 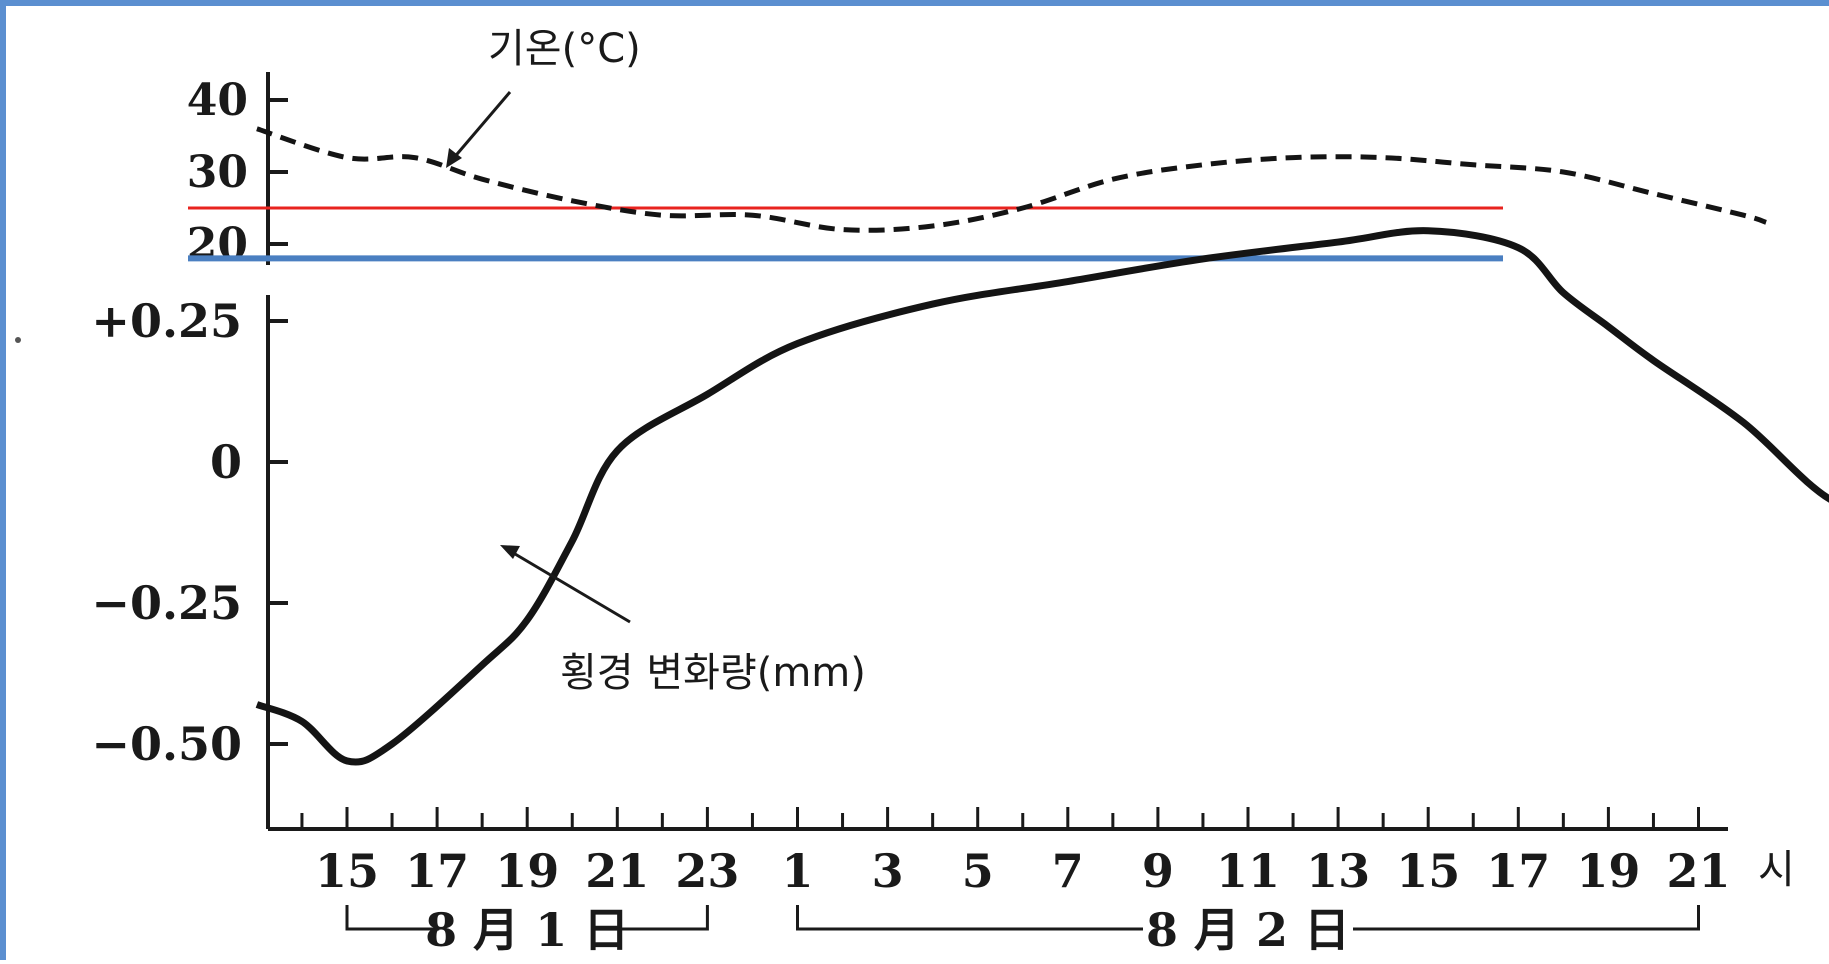 What do you see at coordinates (18, 340) in the screenshot?
I see `stray-dot` at bounding box center [18, 340].